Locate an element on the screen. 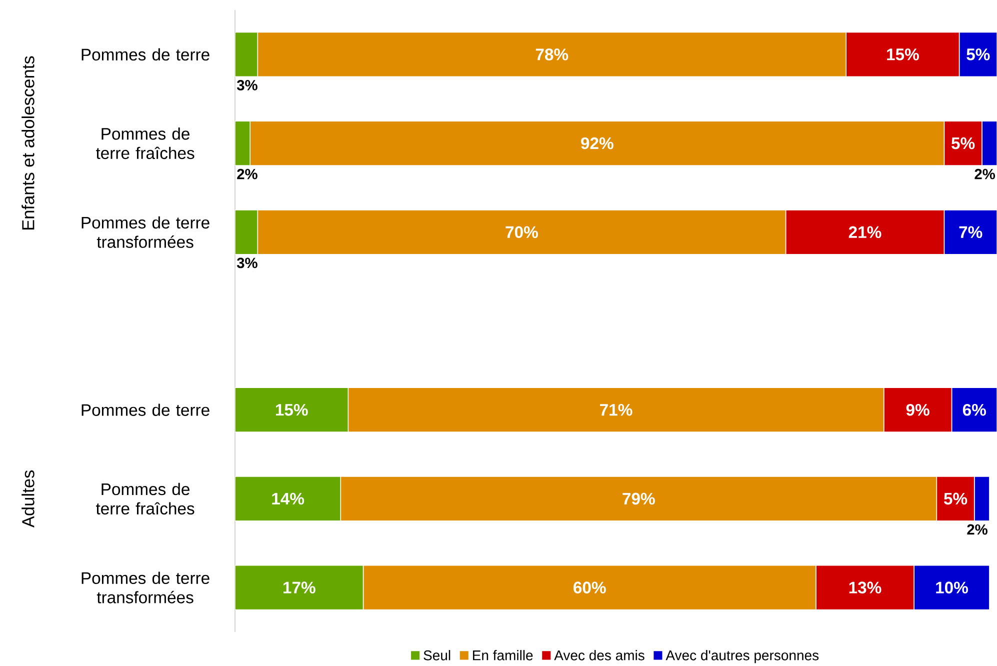 The width and height of the screenshot is (997, 666). legend-label: Seul is located at coordinates (437, 655).